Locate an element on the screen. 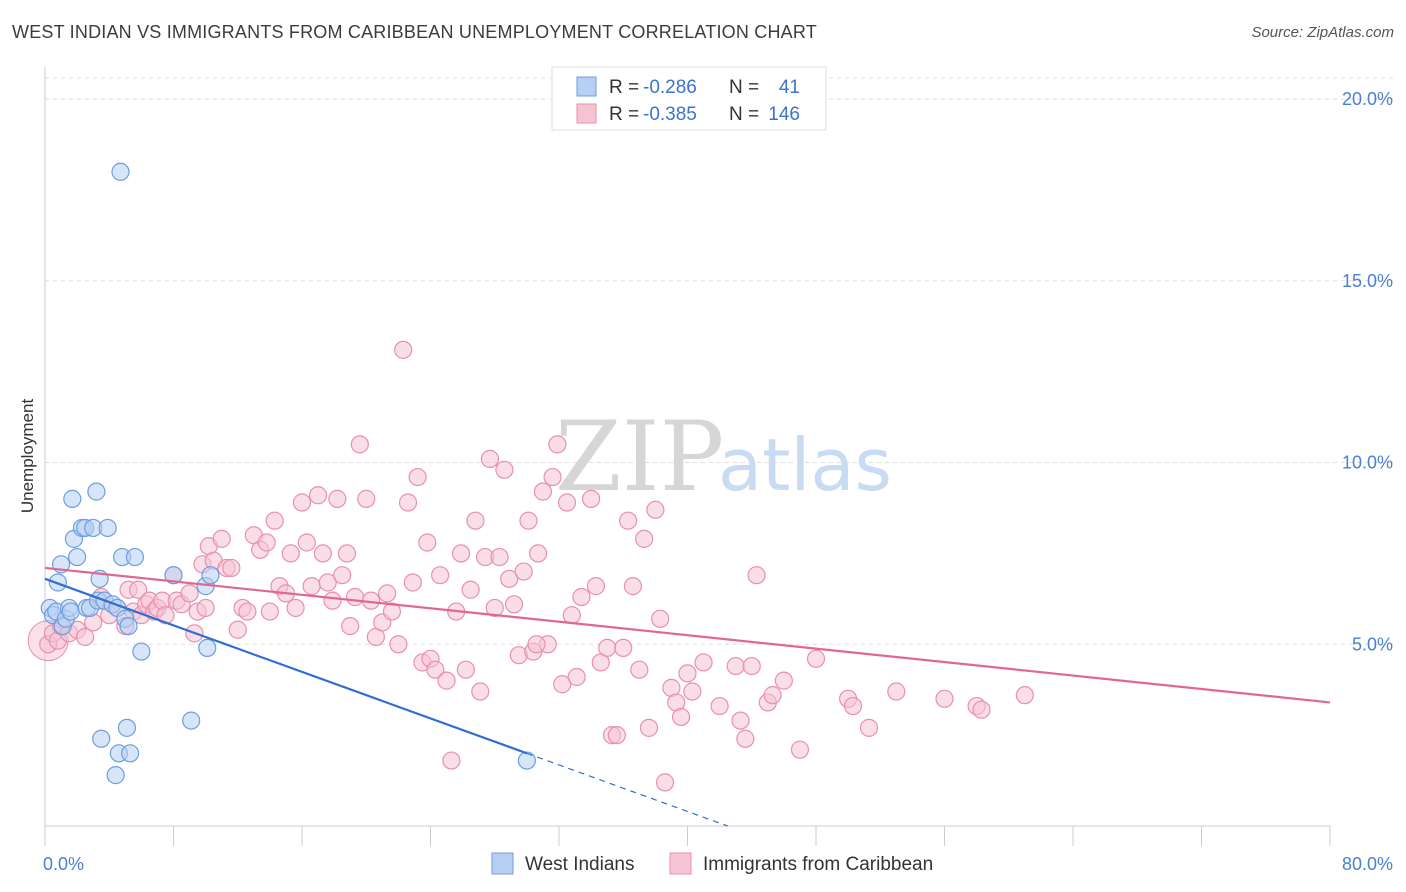  bottom-legend-swatch-blue is located at coordinates (502, 863).